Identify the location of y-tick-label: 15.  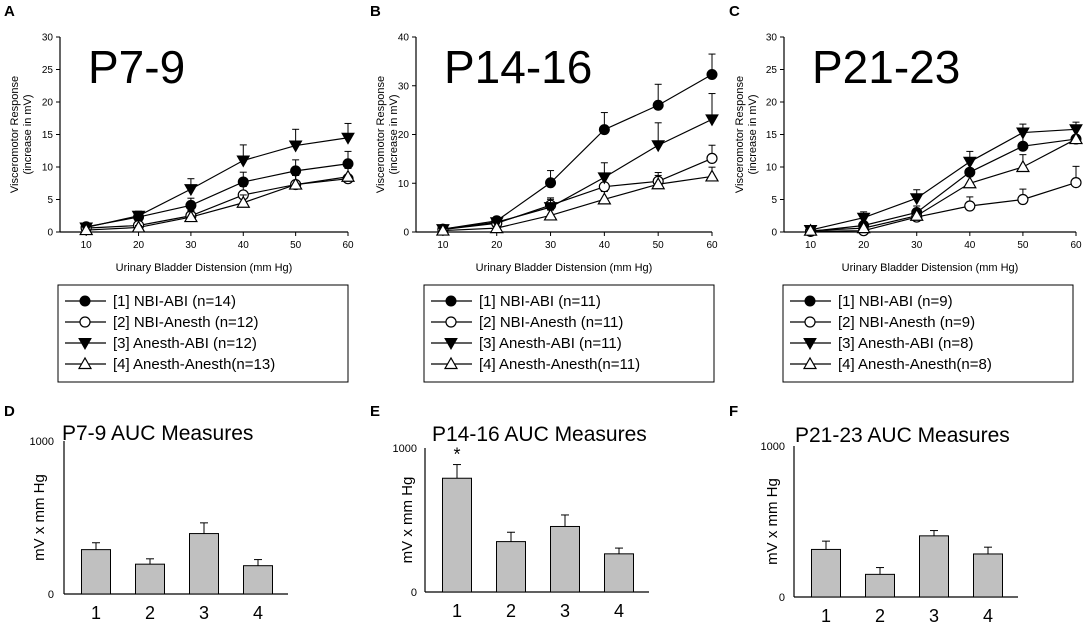
(772, 135).